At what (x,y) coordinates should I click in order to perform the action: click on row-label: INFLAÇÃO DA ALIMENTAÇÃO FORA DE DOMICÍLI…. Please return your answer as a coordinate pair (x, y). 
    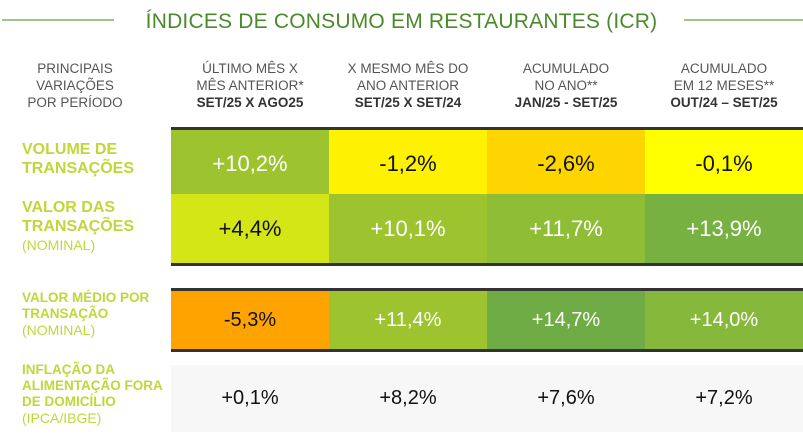
    Looking at the image, I should click on (97, 394).